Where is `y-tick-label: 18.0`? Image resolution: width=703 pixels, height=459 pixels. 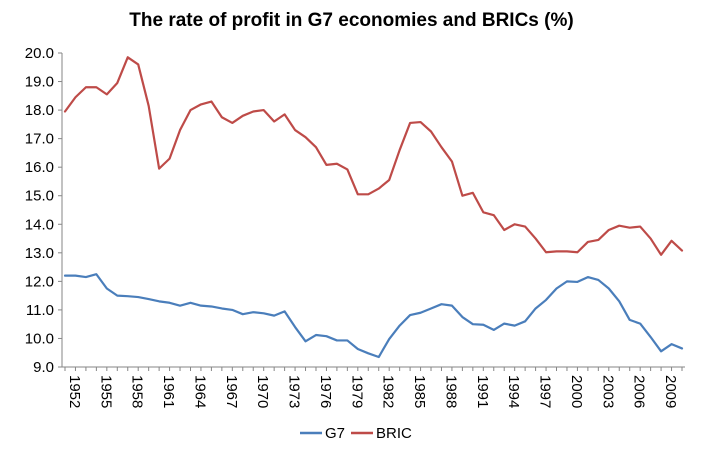 y-tick-label: 18.0 is located at coordinates (39, 110).